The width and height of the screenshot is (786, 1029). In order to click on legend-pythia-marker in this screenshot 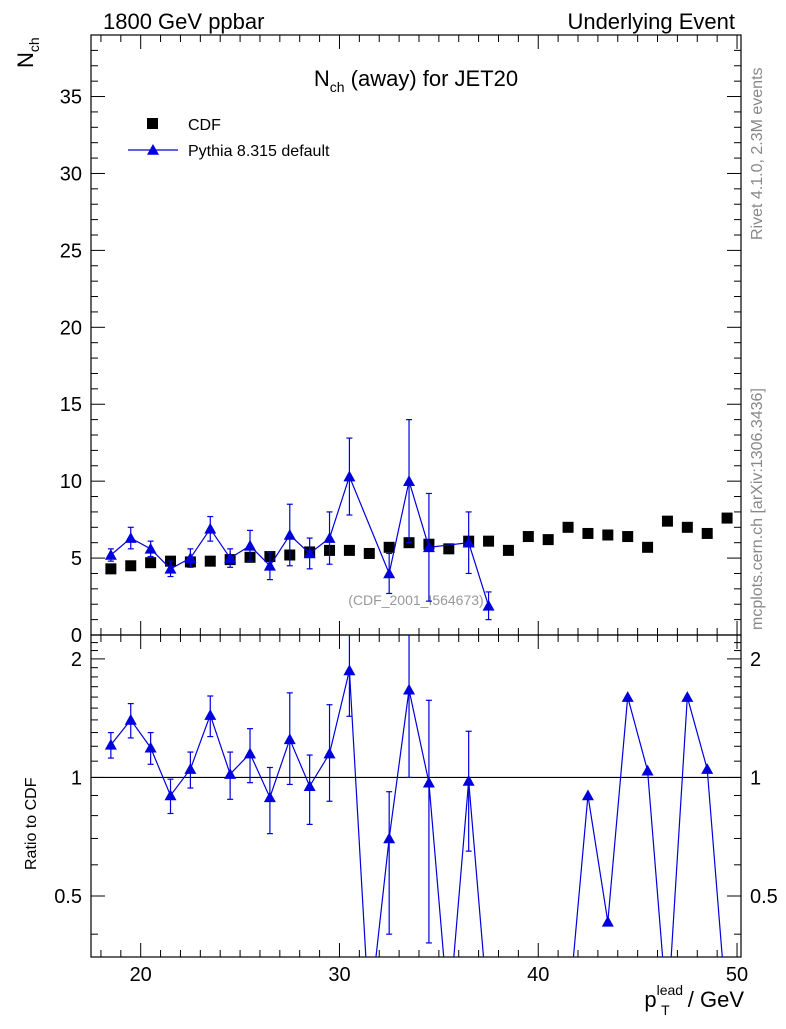, I will do `click(153, 149)`.